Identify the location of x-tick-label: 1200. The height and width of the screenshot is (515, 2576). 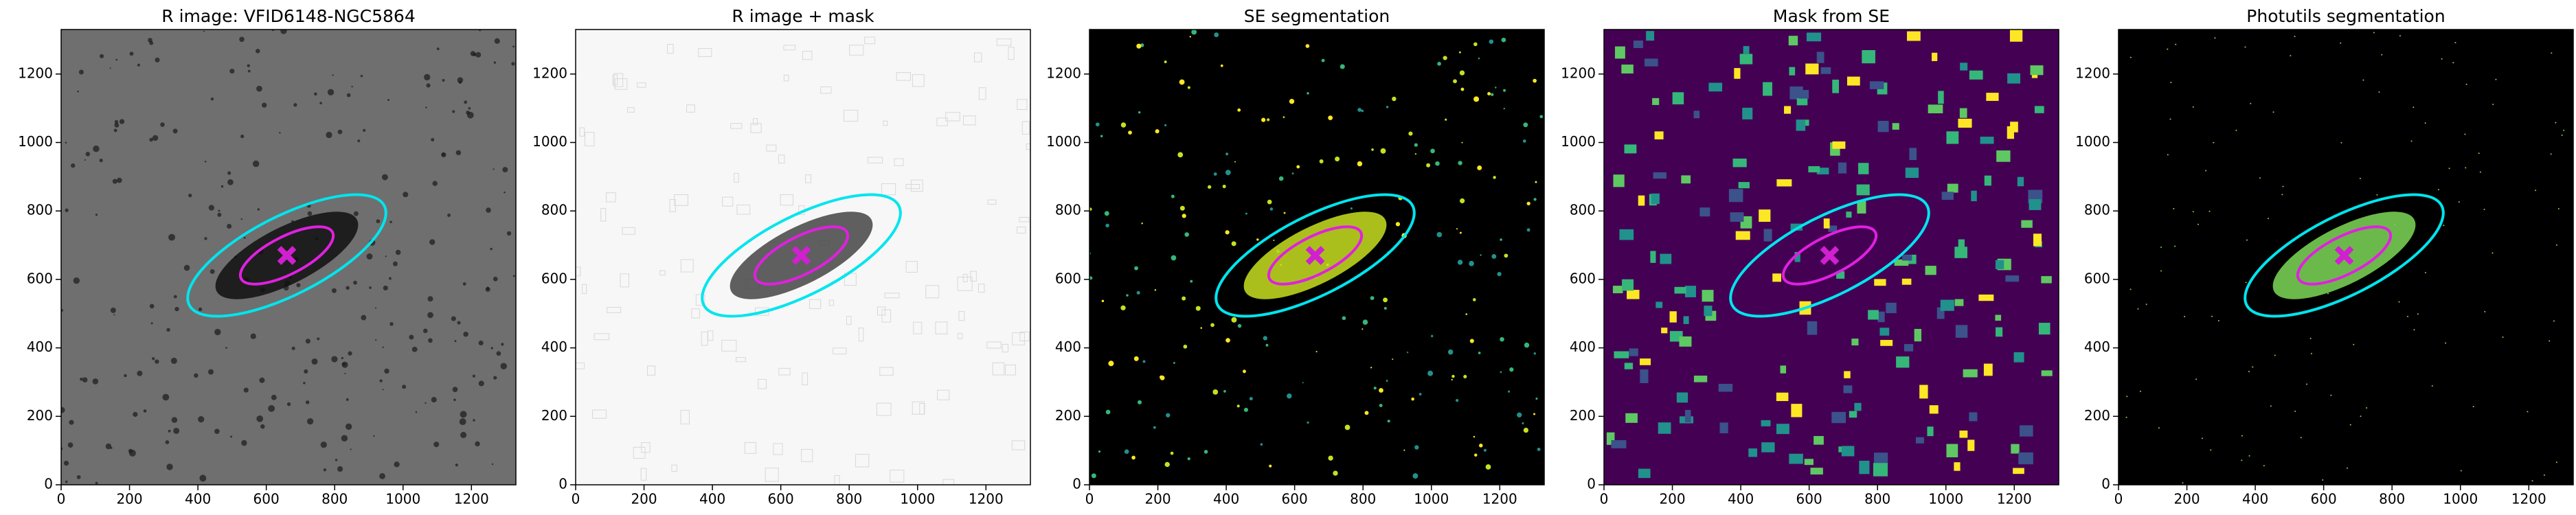
(986, 499).